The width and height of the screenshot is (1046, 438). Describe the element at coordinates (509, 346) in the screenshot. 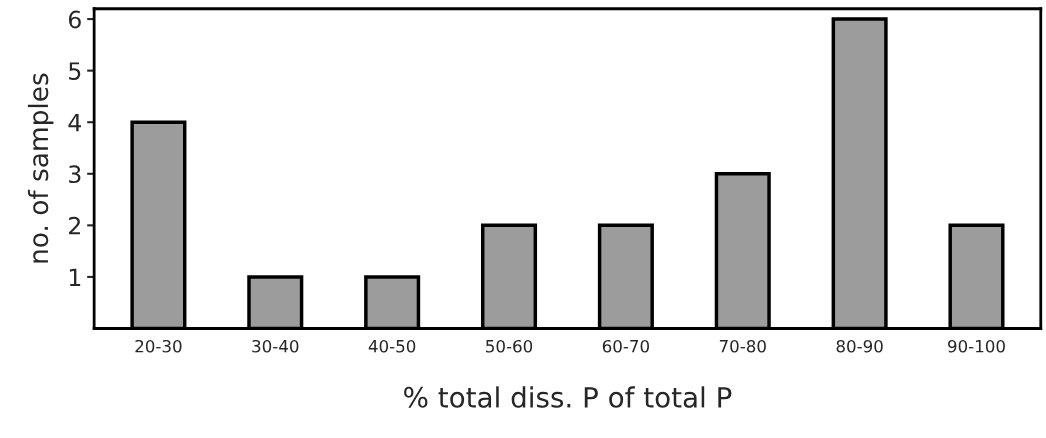

I see `x-tick-label: 50-60` at that location.